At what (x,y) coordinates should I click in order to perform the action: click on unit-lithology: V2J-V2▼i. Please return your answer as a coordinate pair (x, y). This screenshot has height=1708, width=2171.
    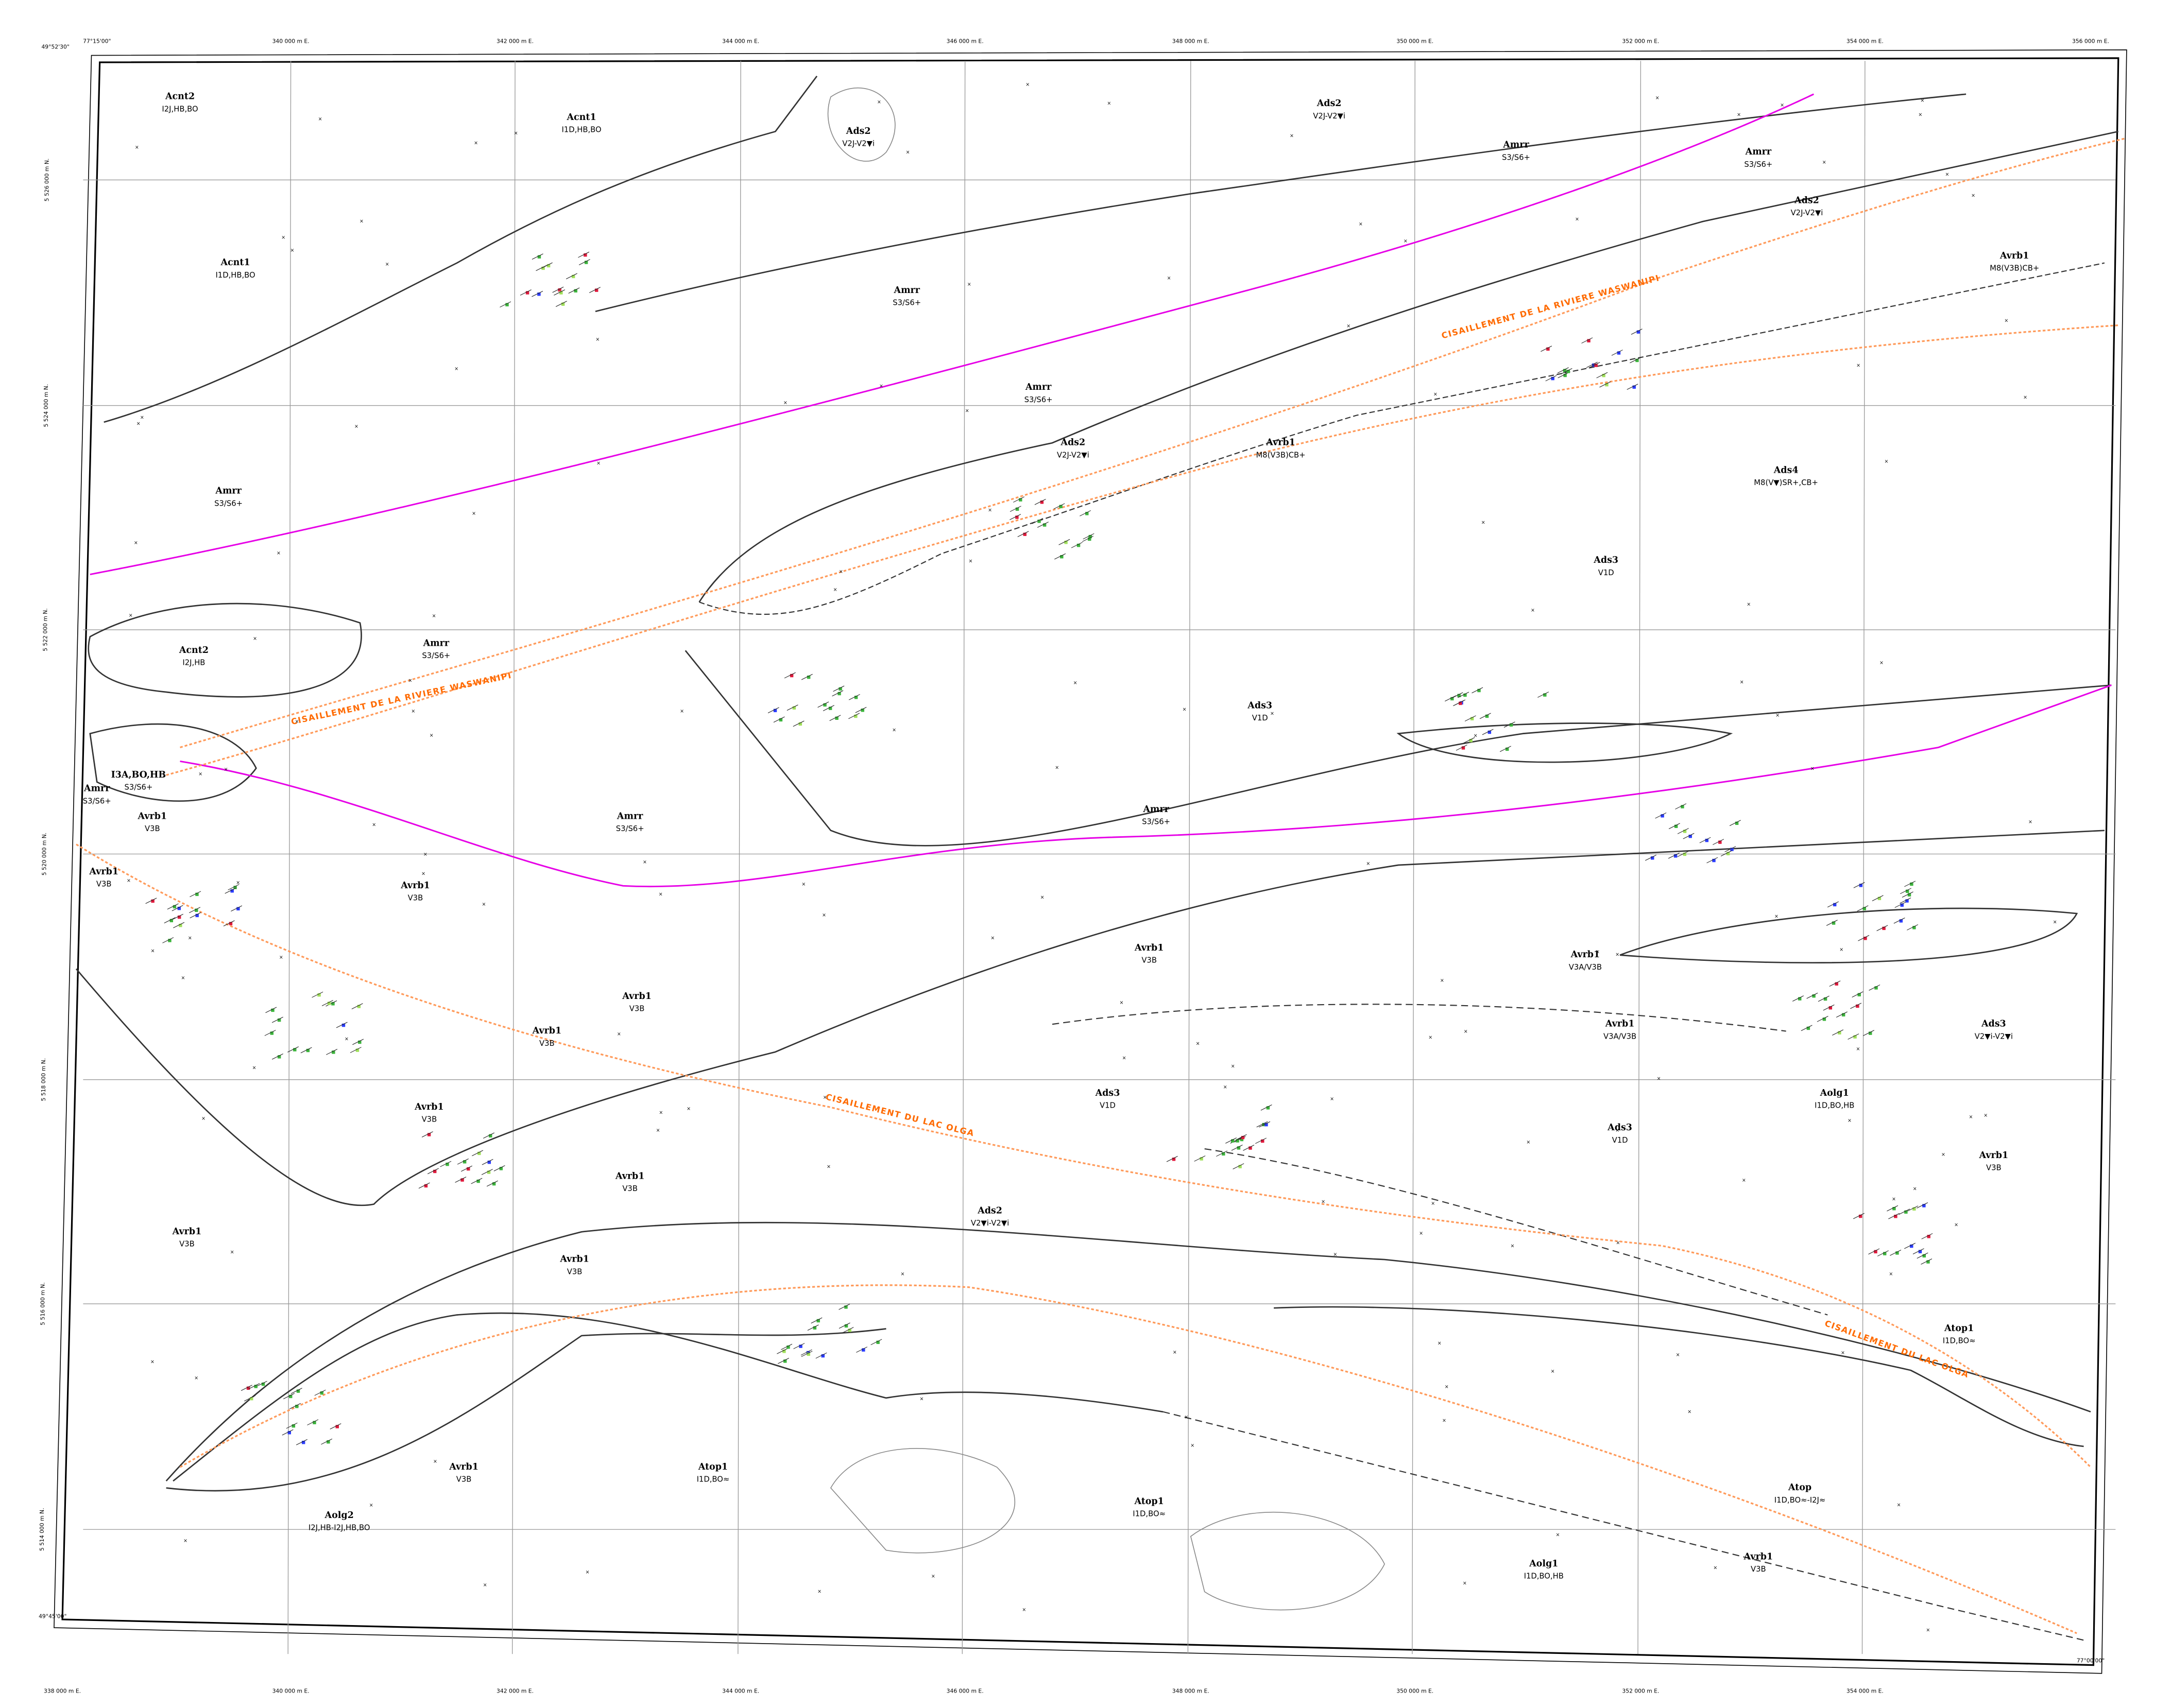
    Looking at the image, I should click on (1073, 455).